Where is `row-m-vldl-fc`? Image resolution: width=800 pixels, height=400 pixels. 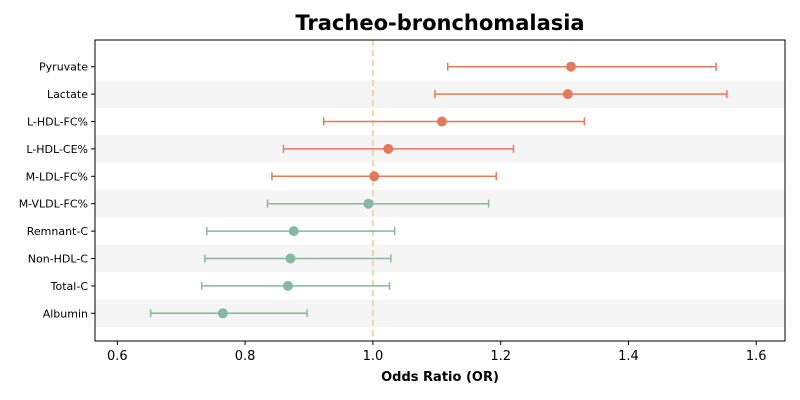 row-m-vldl-fc is located at coordinates (378, 203).